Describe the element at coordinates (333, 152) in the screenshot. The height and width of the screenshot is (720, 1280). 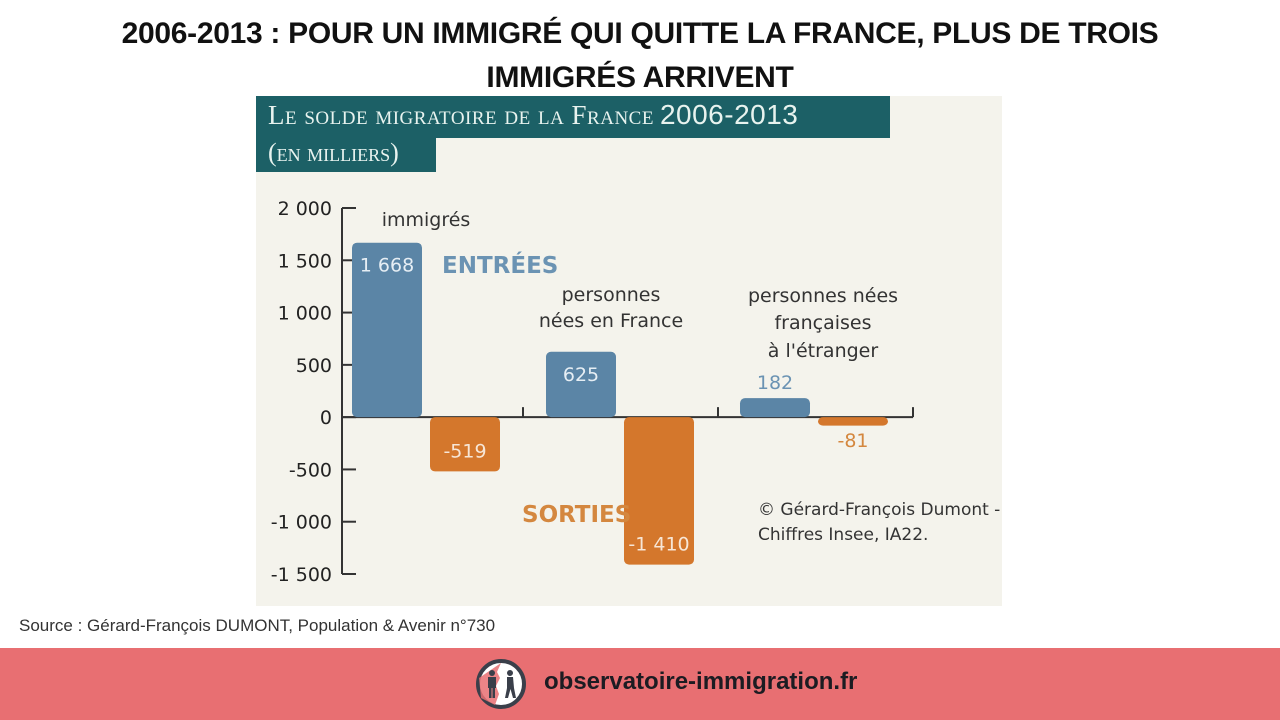
I see `chart-subtitle: (en milliers)` at that location.